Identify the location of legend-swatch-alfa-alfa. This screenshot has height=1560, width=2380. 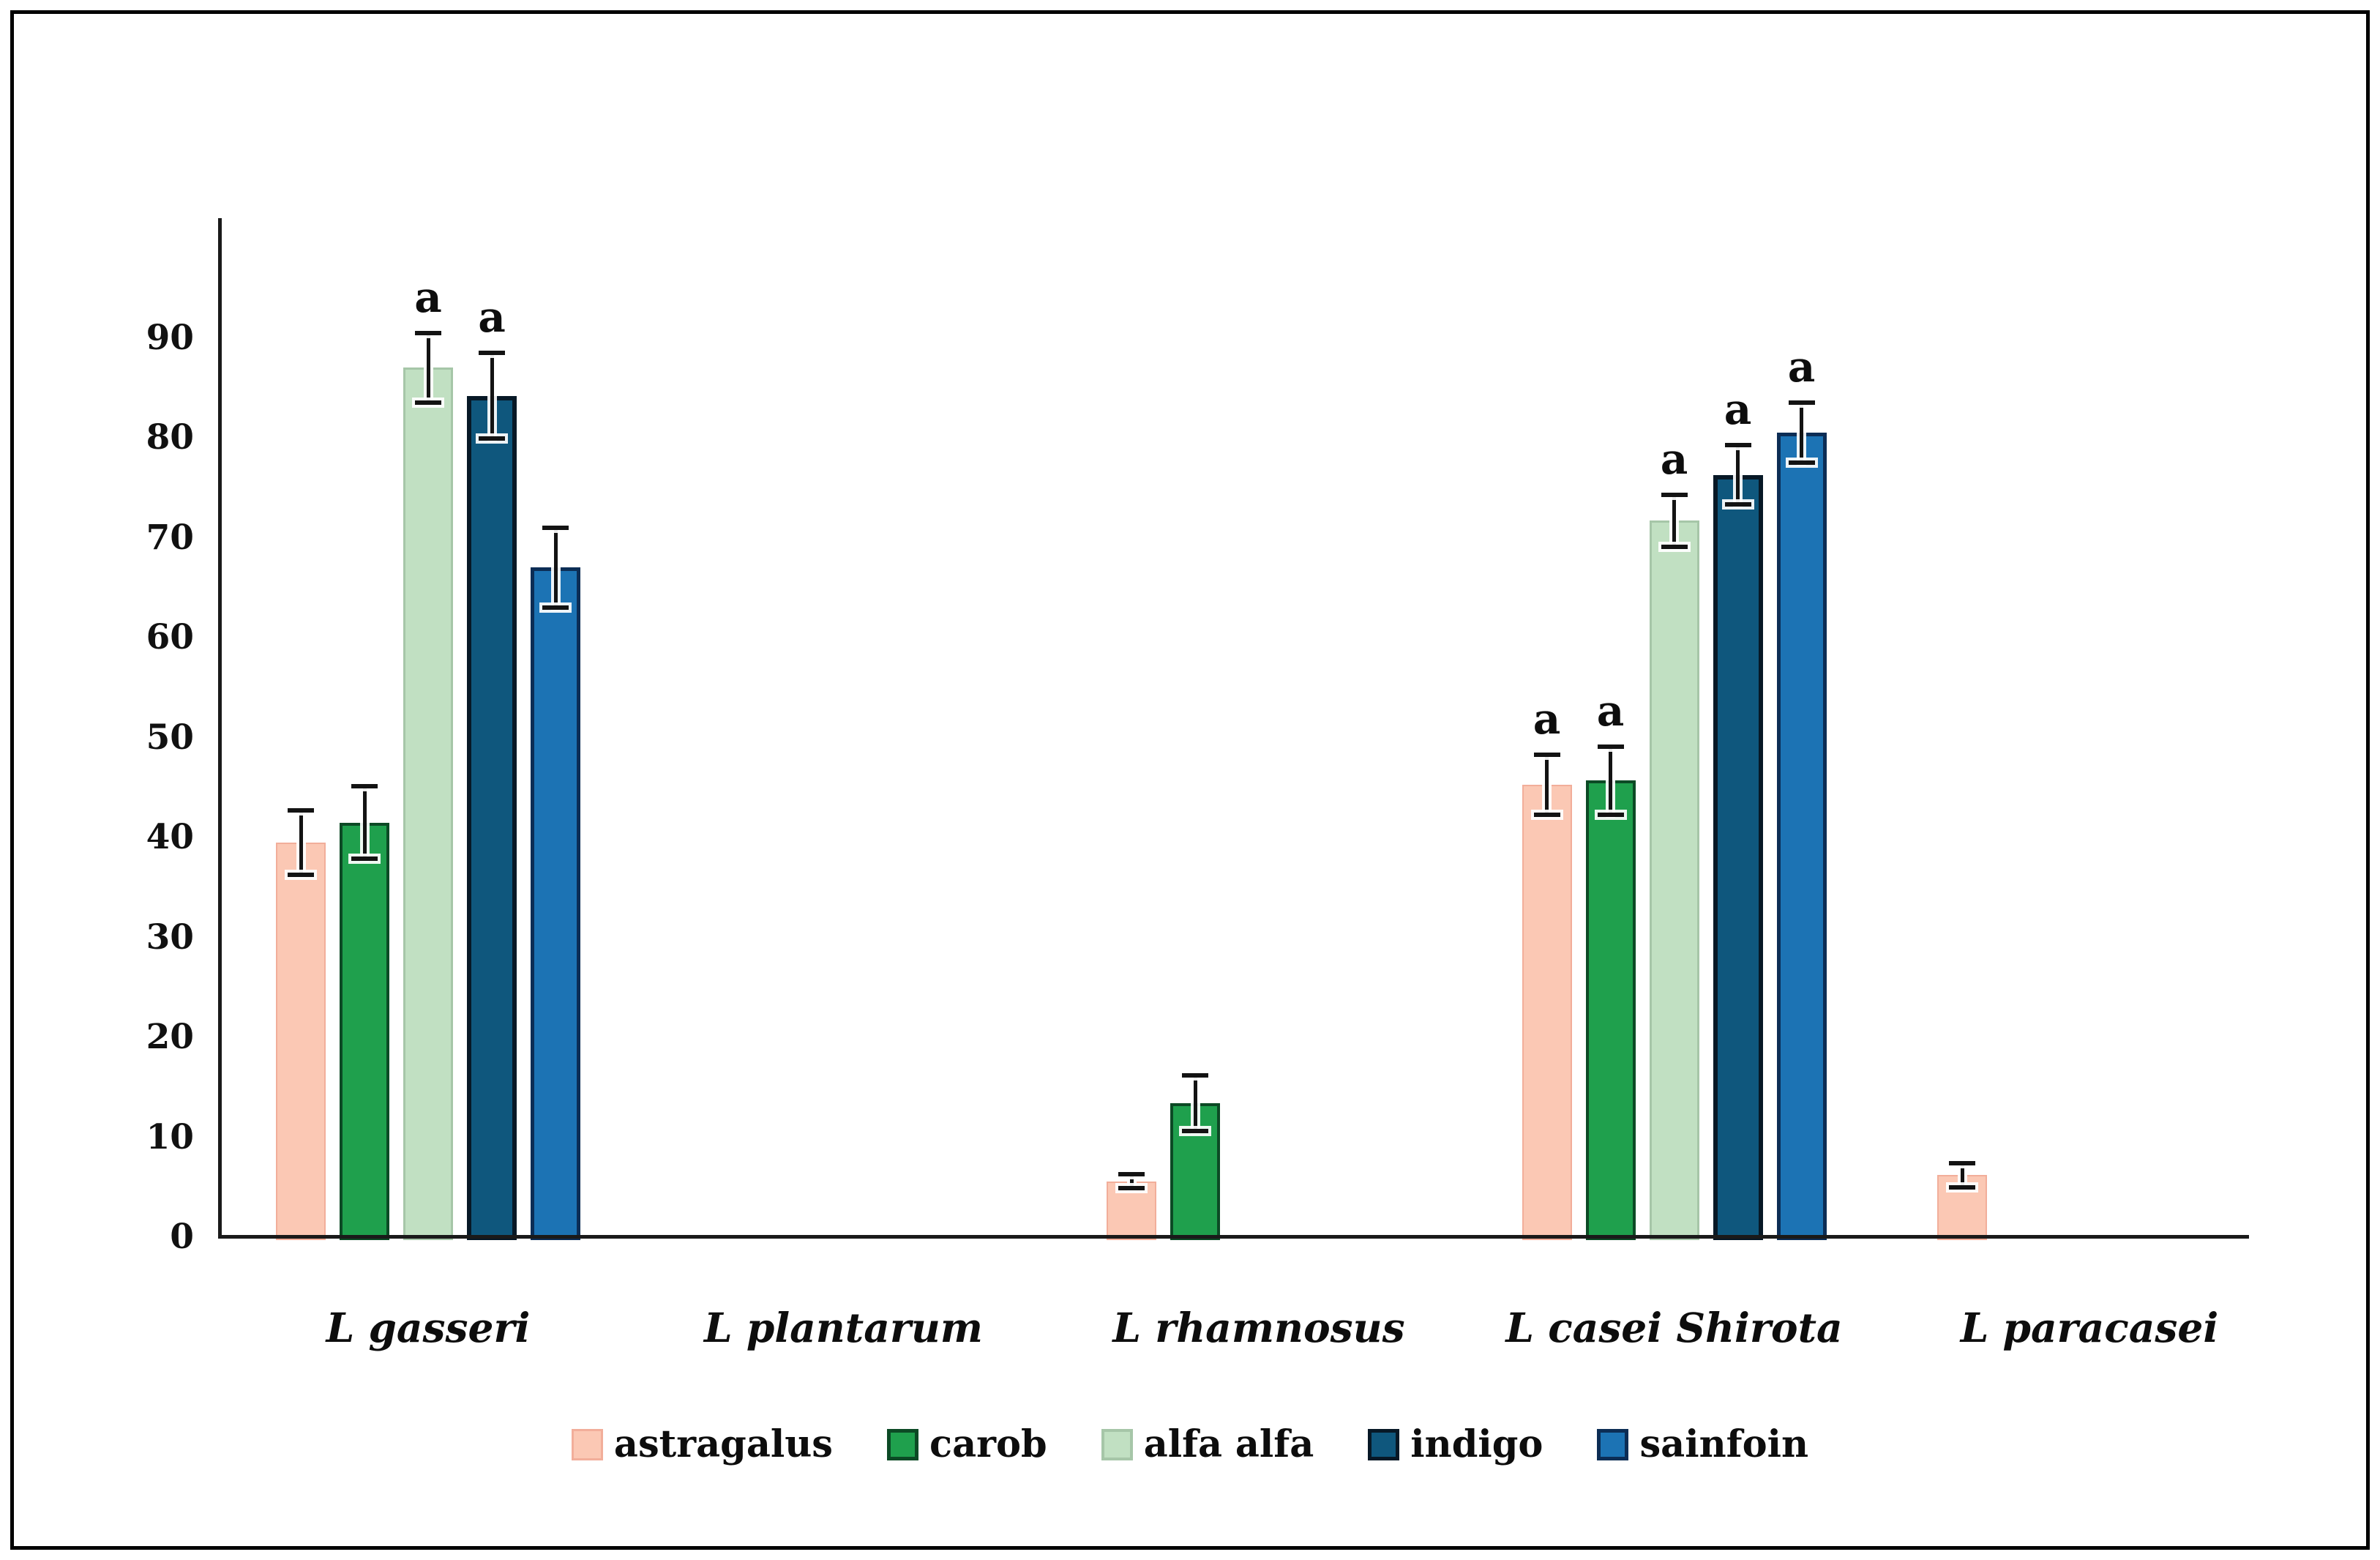
(1117, 1444).